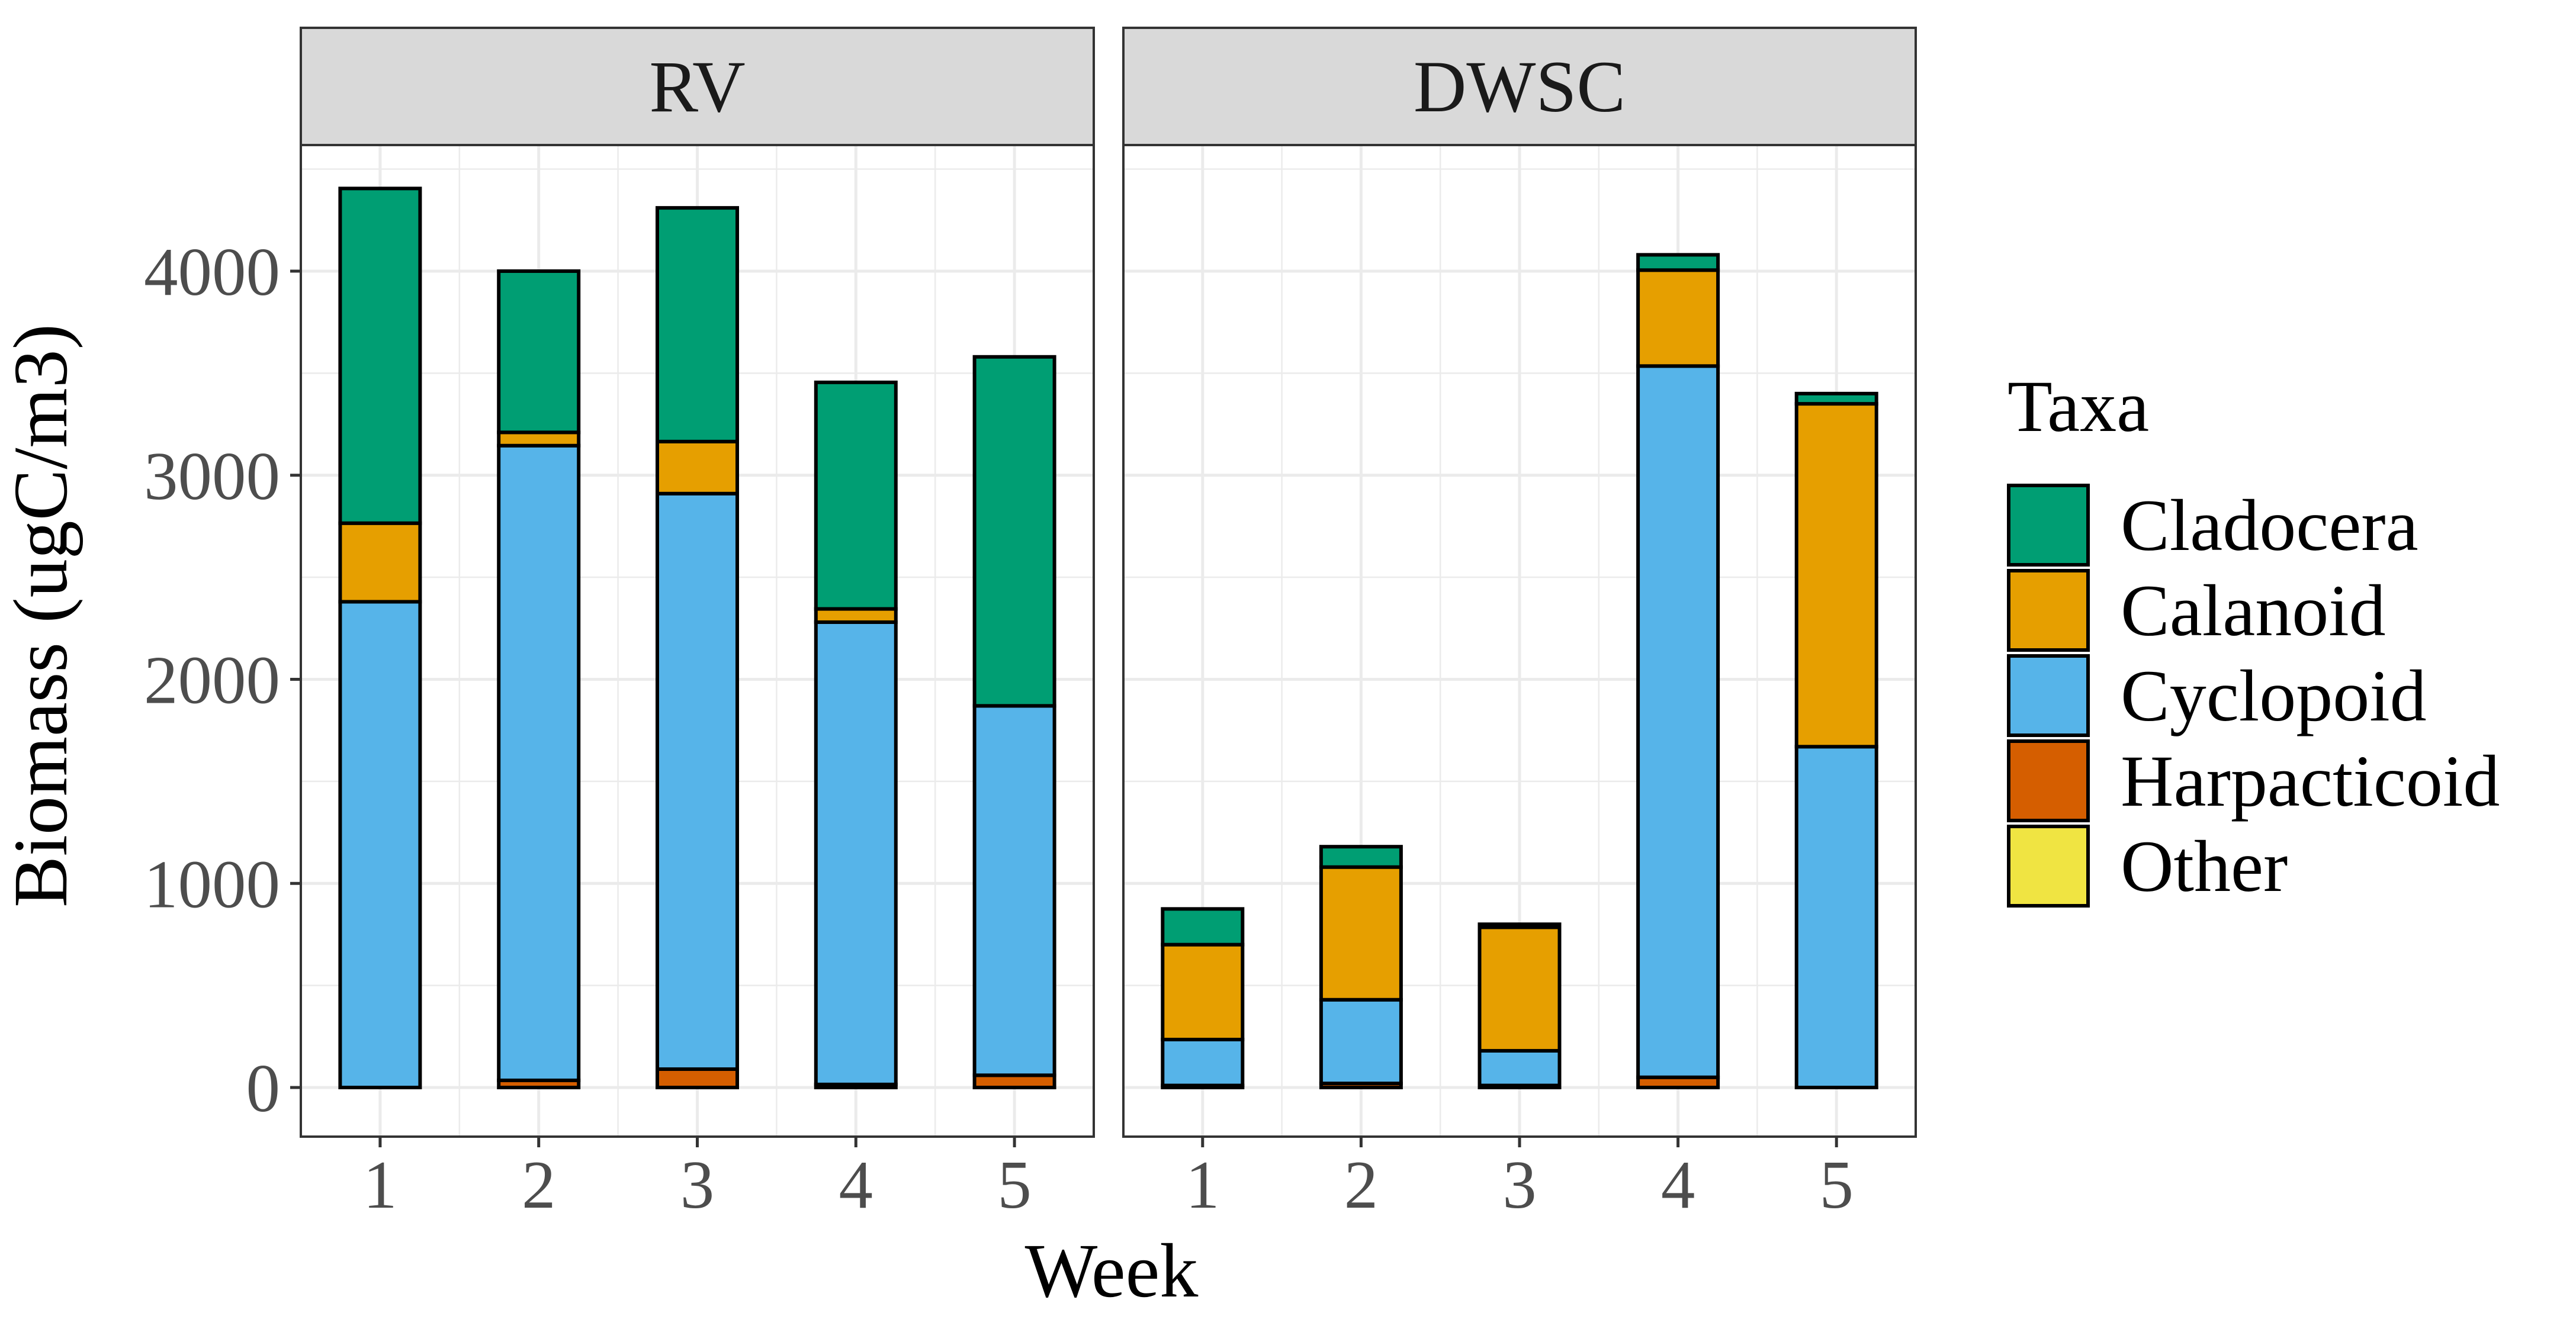 This screenshot has width=2576, height=1332. Describe the element at coordinates (41, 616) in the screenshot. I see `y-axis-title: Biomass (ugC/m3)` at that location.